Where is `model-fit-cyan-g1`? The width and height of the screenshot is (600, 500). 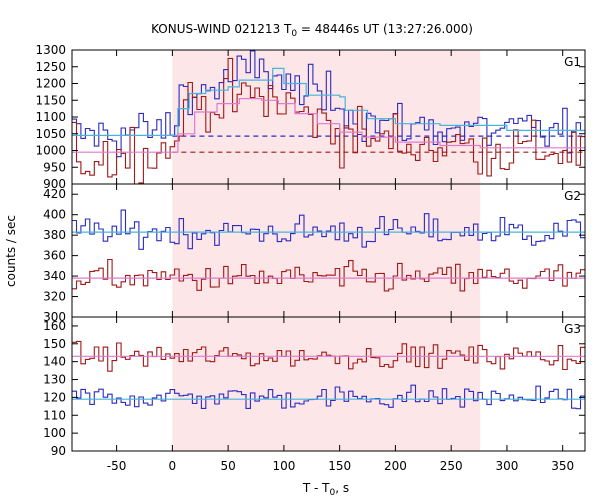 model-fit-cyan-g1 is located at coordinates (329, 101).